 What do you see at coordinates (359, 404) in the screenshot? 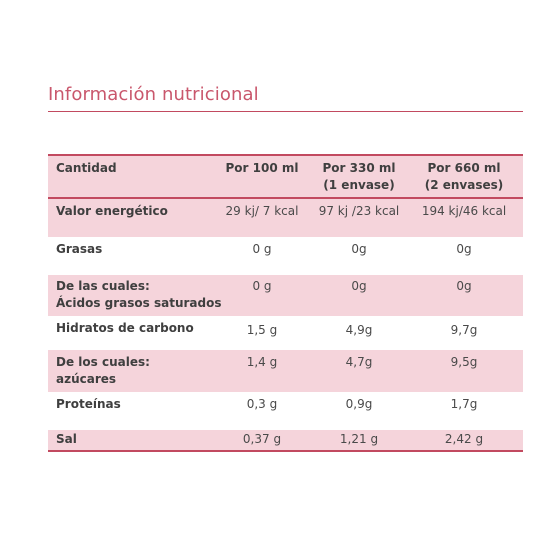
I see `row-value-330ml: 0,9g` at bounding box center [359, 404].